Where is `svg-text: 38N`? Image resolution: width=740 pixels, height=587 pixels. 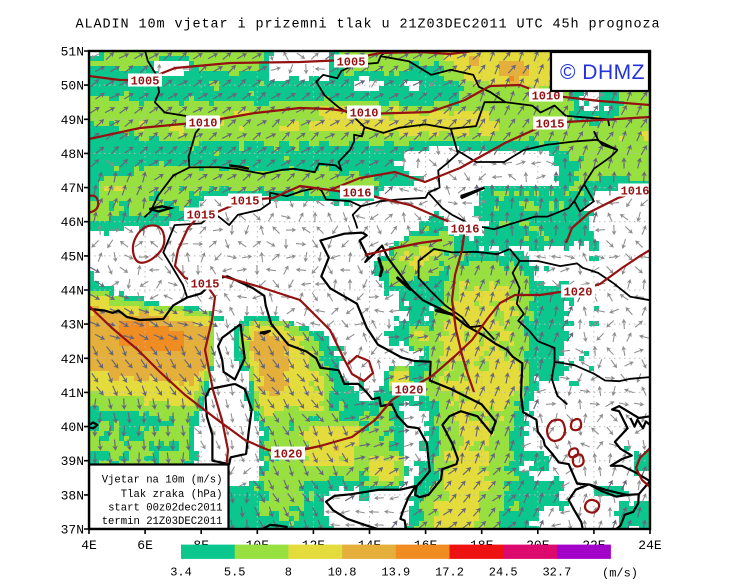
svg-text: 38N is located at coordinates (72, 495).